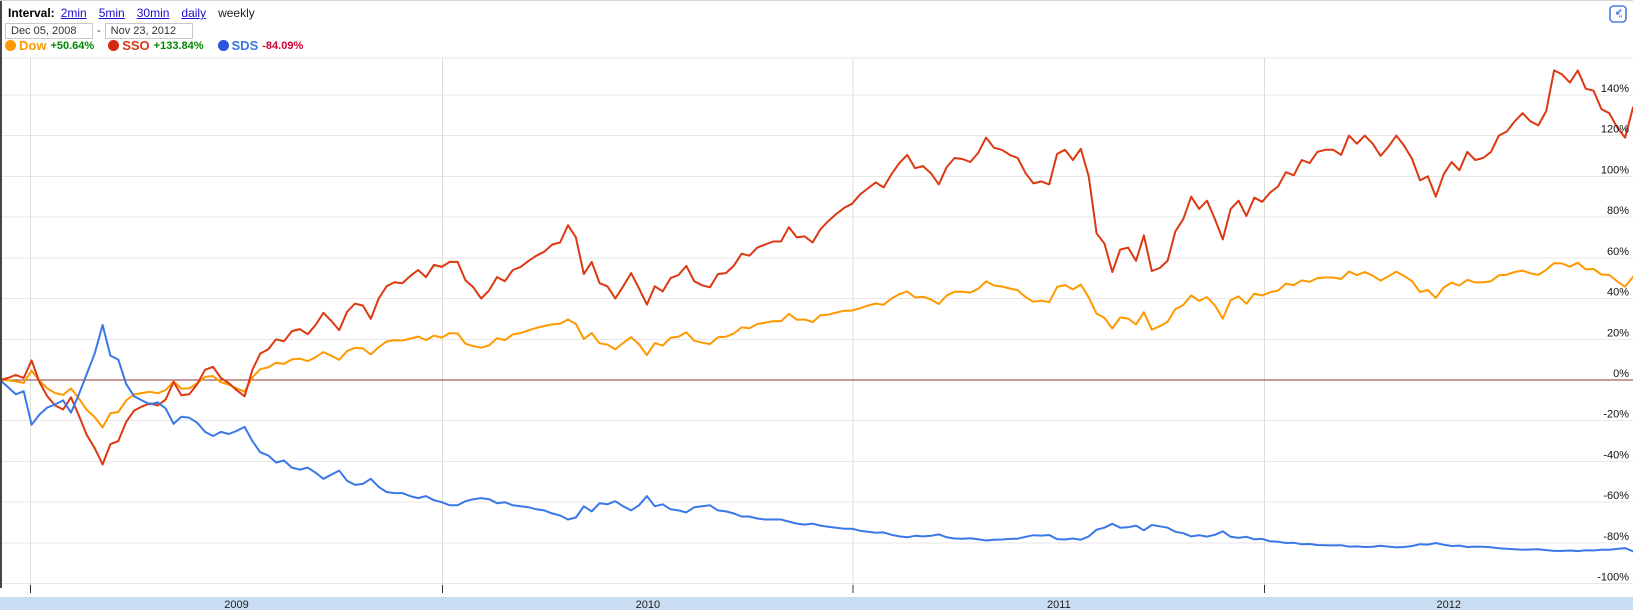 This screenshot has height=610, width=1633. What do you see at coordinates (1616, 455) in the screenshot?
I see `y-axis-label: -40%` at bounding box center [1616, 455].